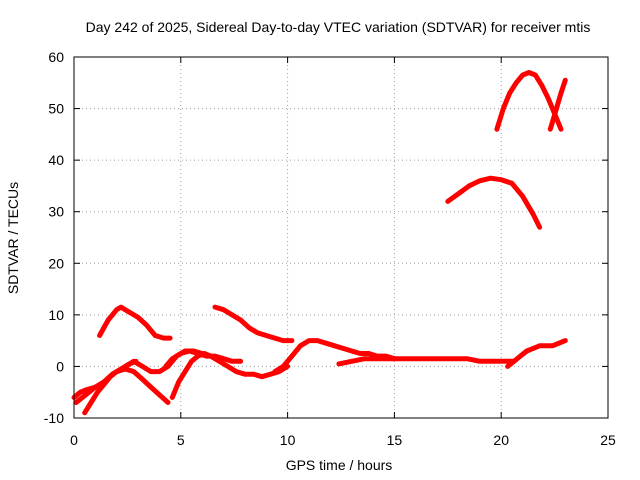 This screenshot has width=640, height=480. Describe the element at coordinates (557, 104) in the screenshot. I see `series-sat-n` at that location.